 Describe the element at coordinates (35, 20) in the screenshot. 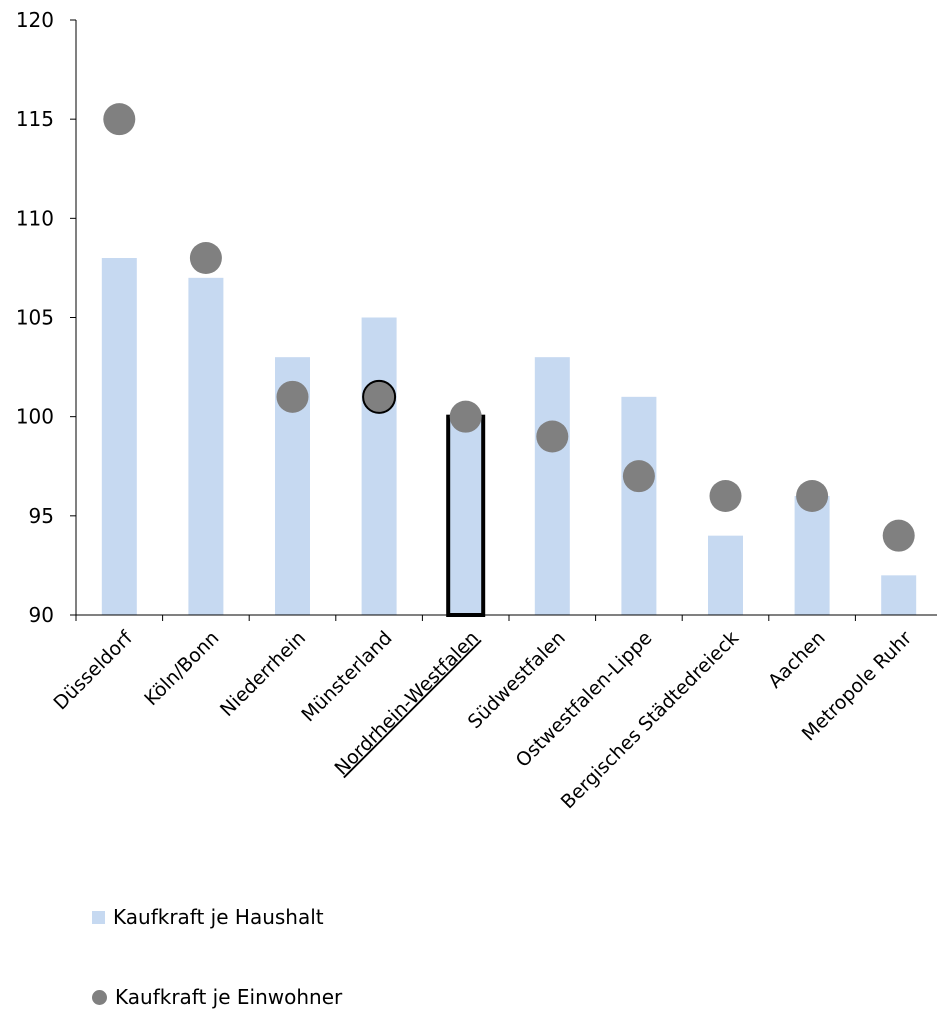

I see `y-tick-label-6: 120` at that location.